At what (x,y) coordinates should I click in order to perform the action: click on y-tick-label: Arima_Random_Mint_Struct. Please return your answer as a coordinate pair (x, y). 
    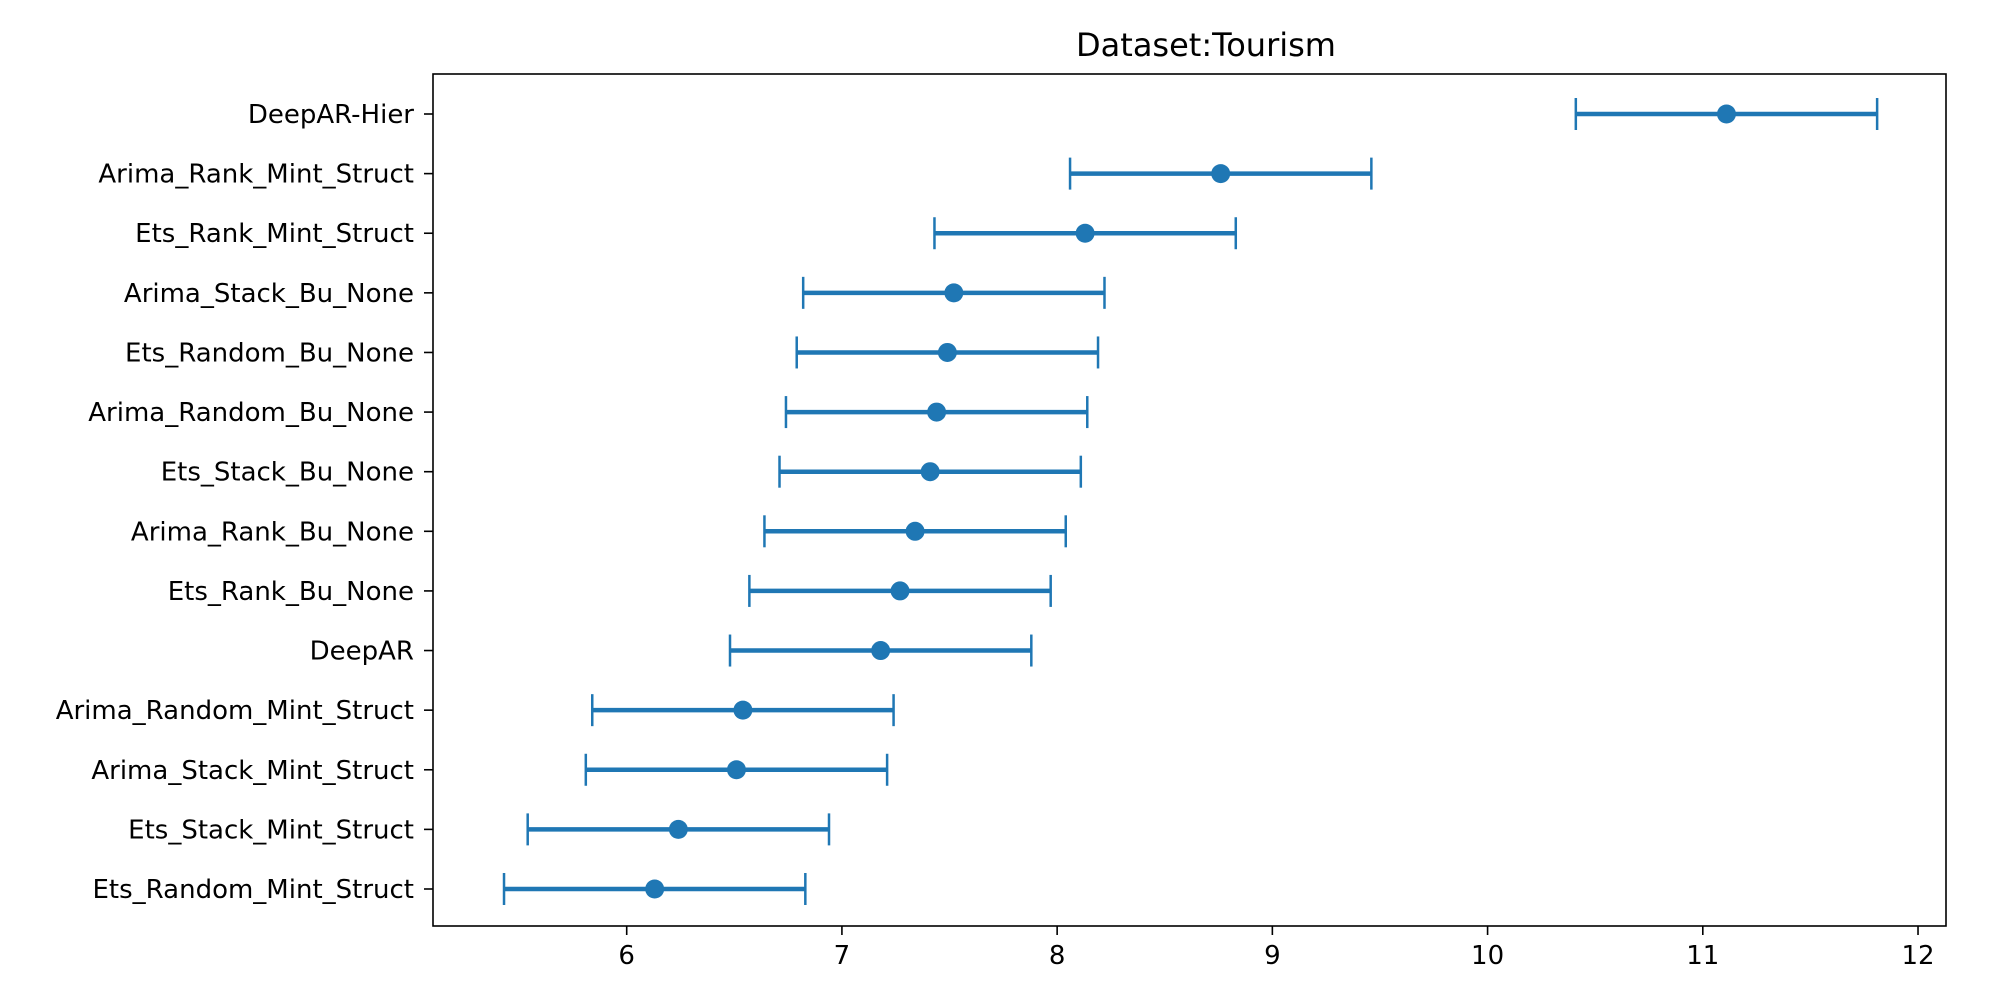
    Looking at the image, I should click on (235, 711).